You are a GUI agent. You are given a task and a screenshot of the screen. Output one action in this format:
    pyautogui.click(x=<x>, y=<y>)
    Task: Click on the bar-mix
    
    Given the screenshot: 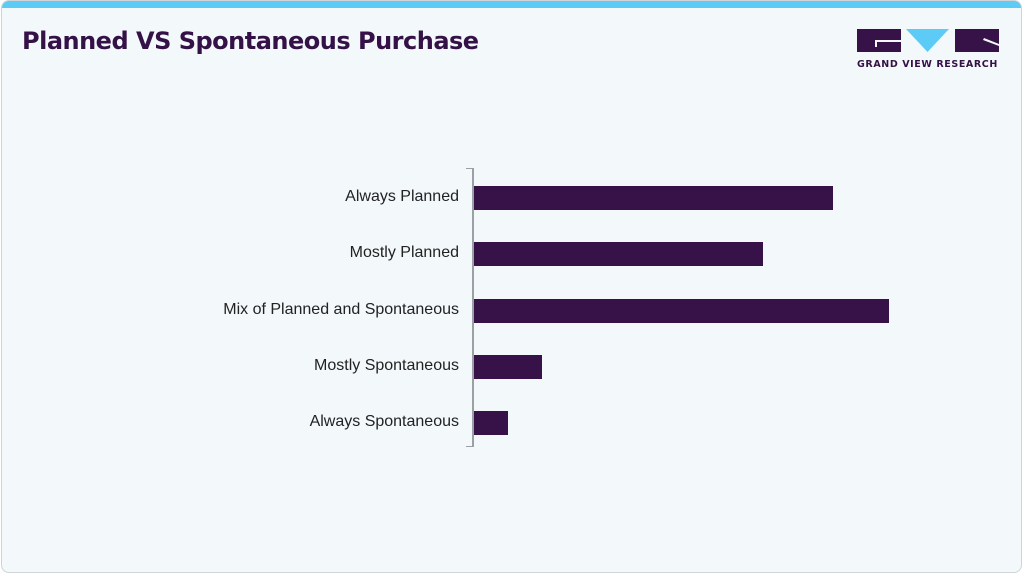 What is the action you would take?
    pyautogui.click(x=681, y=311)
    